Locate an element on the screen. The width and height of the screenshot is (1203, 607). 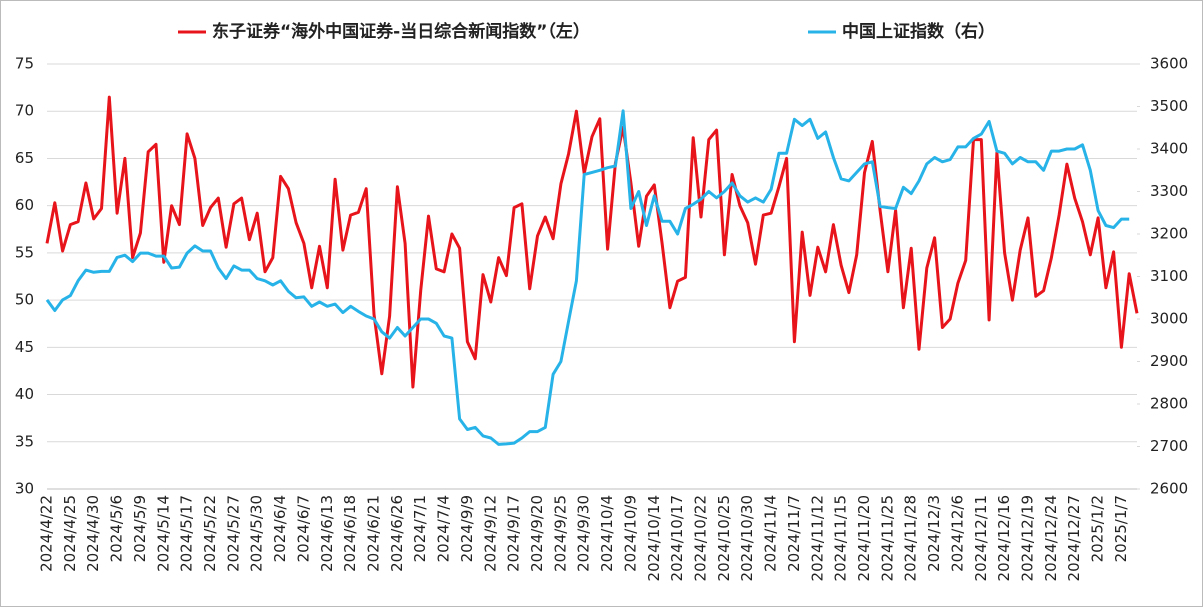
legend-label: 中国上证指数（右） is located at coordinates (918, 31).